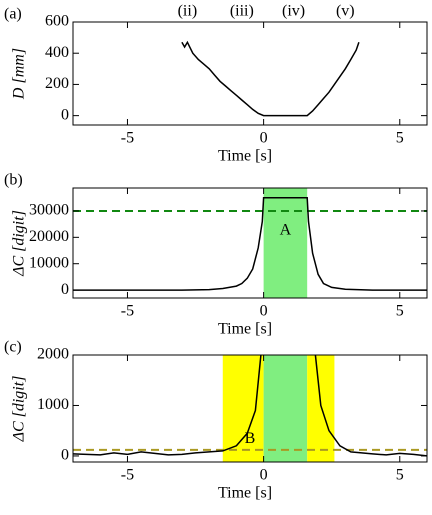 The height and width of the screenshot is (515, 432). I want to click on panel-label: (b), so click(13, 180).